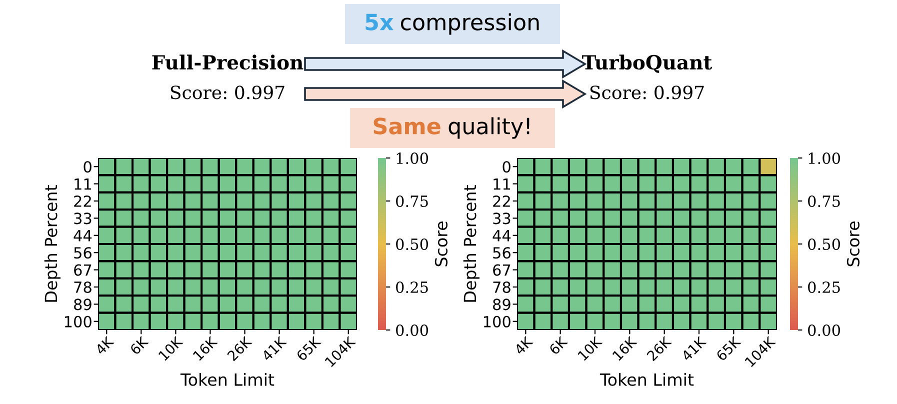 The image size is (897, 404). I want to click on chart-title: Full-Precision, so click(228, 62).